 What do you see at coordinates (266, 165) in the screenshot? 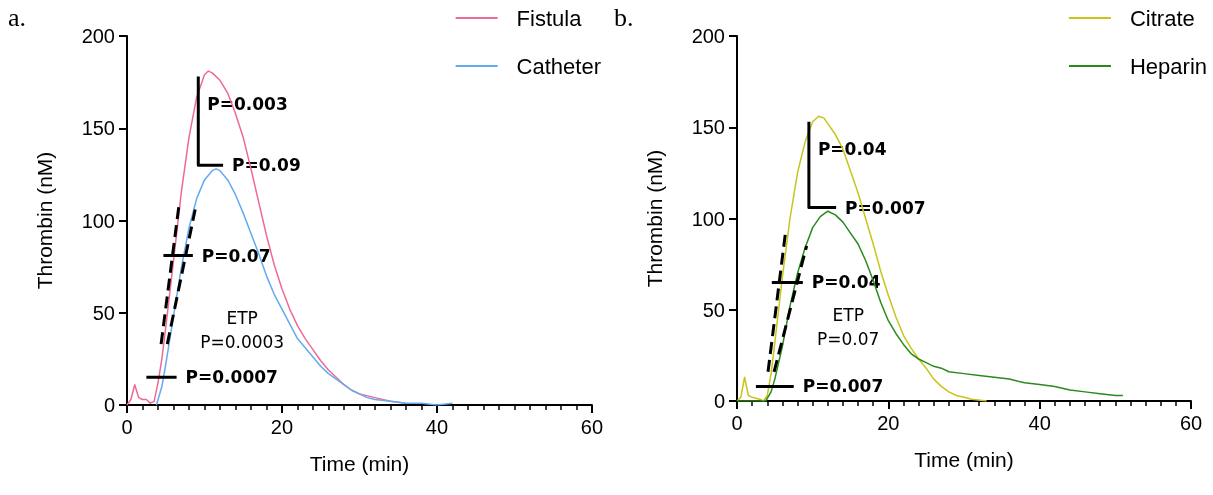
I see `annotation: P=0.09` at bounding box center [266, 165].